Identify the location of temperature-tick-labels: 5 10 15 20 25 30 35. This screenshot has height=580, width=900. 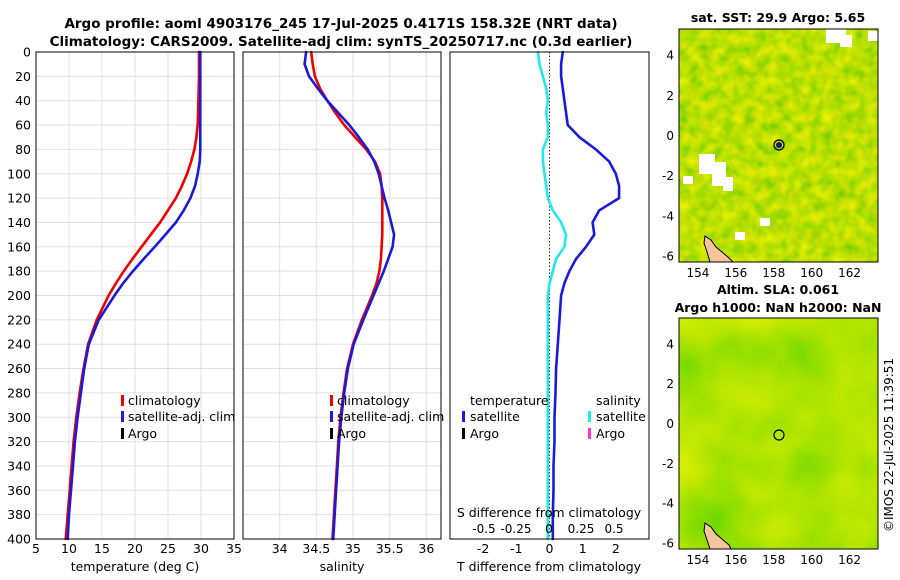
(137, 548).